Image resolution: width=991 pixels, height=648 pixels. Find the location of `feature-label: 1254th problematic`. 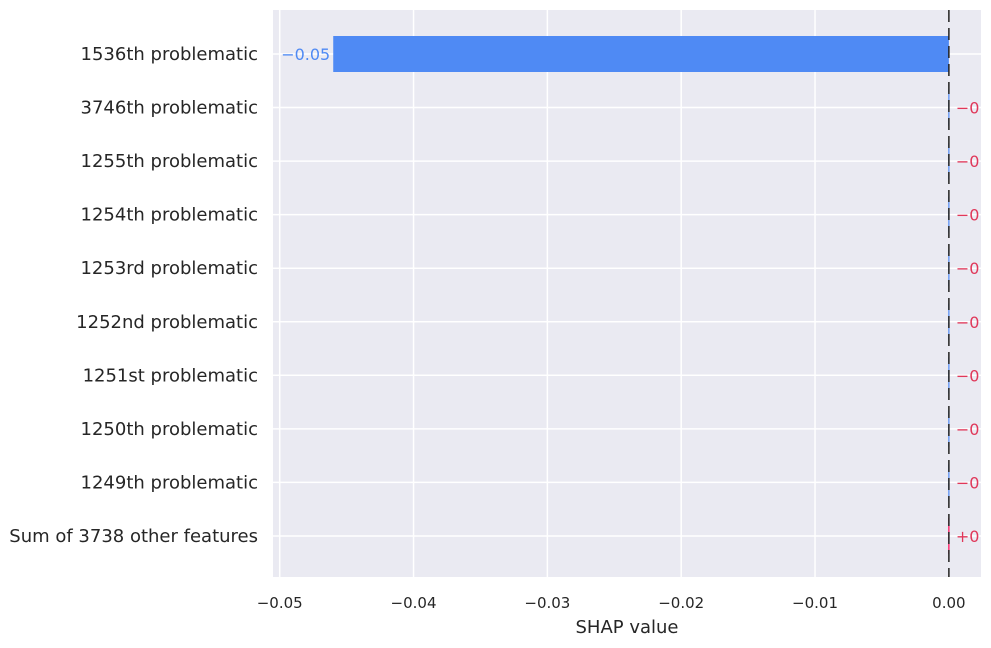

feature-label: 1254th problematic is located at coordinates (169, 215).